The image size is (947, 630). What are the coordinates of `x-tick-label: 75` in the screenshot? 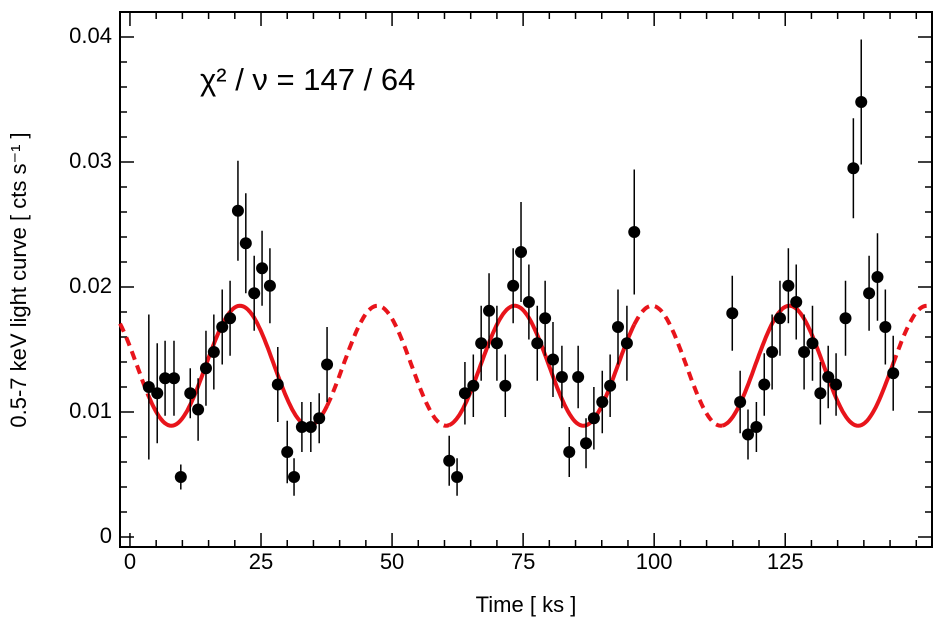 It's located at (523, 561).